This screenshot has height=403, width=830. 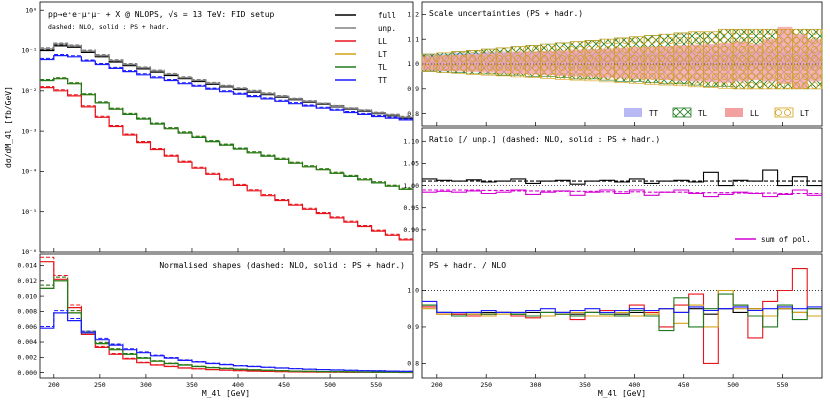 What do you see at coordinates (383, 80) in the screenshot?
I see `legend-label-TT: TT` at bounding box center [383, 80].